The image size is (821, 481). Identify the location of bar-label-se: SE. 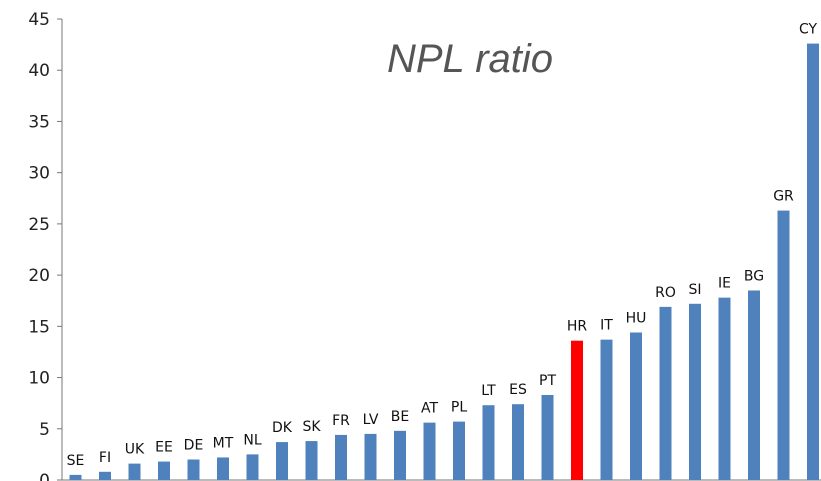
(76, 461).